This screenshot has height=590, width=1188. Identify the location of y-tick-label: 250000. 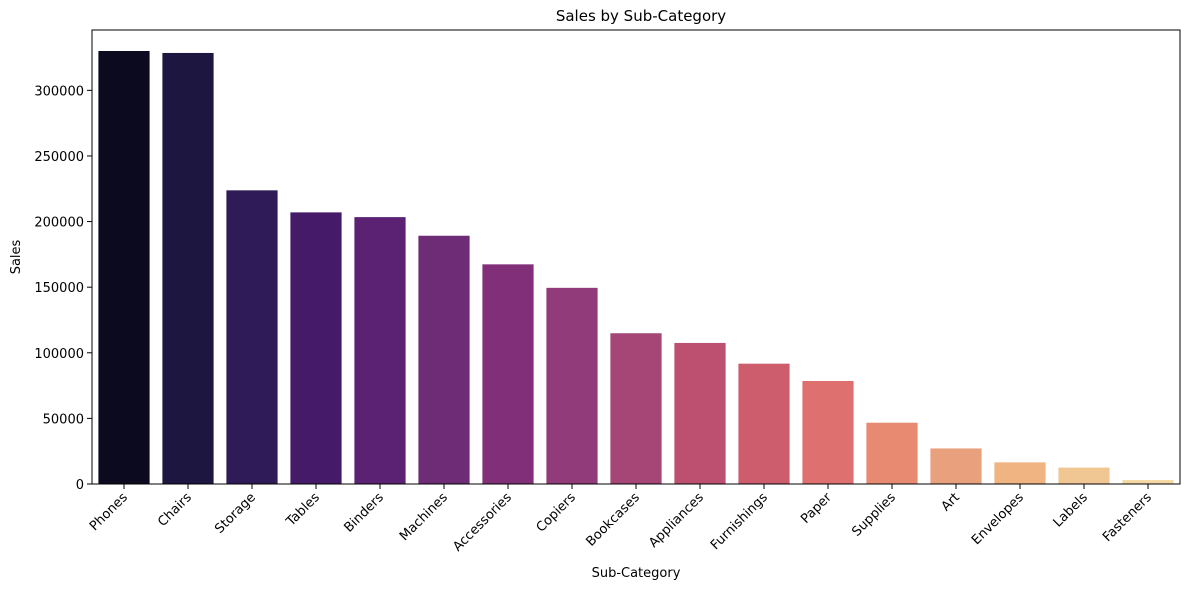
(59, 157).